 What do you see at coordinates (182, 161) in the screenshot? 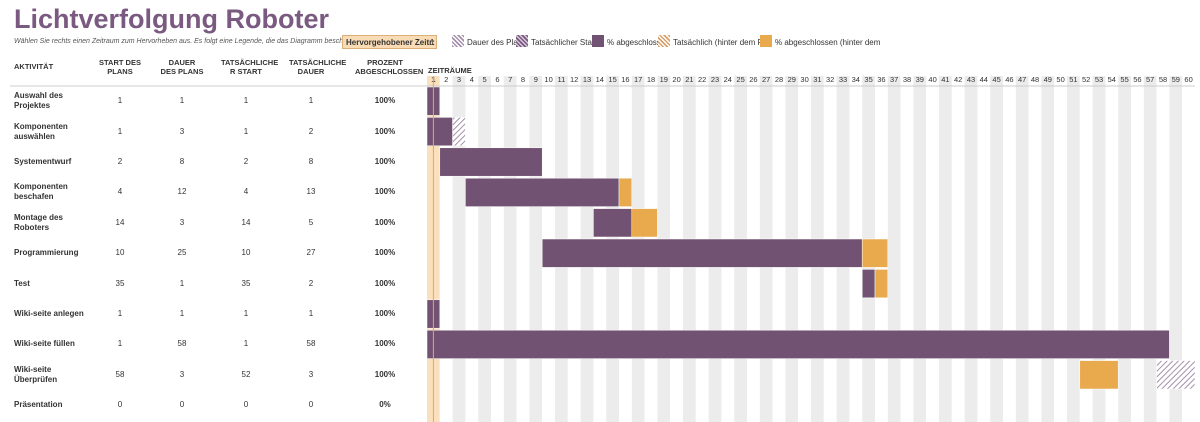
I see `number-cell: 8` at bounding box center [182, 161].